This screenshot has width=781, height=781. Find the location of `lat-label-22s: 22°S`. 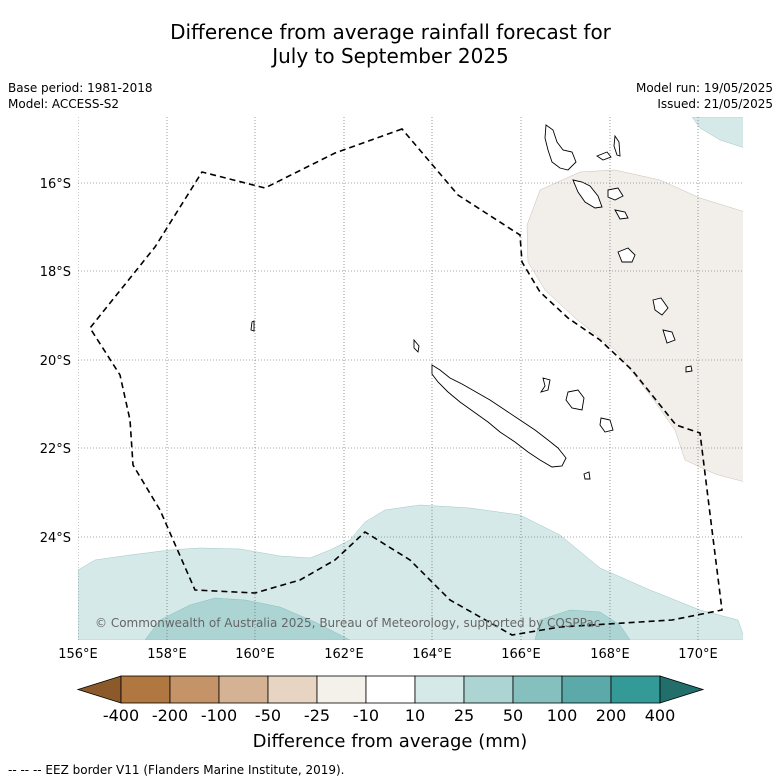

lat-label-22s: 22°S is located at coordinates (55, 449).